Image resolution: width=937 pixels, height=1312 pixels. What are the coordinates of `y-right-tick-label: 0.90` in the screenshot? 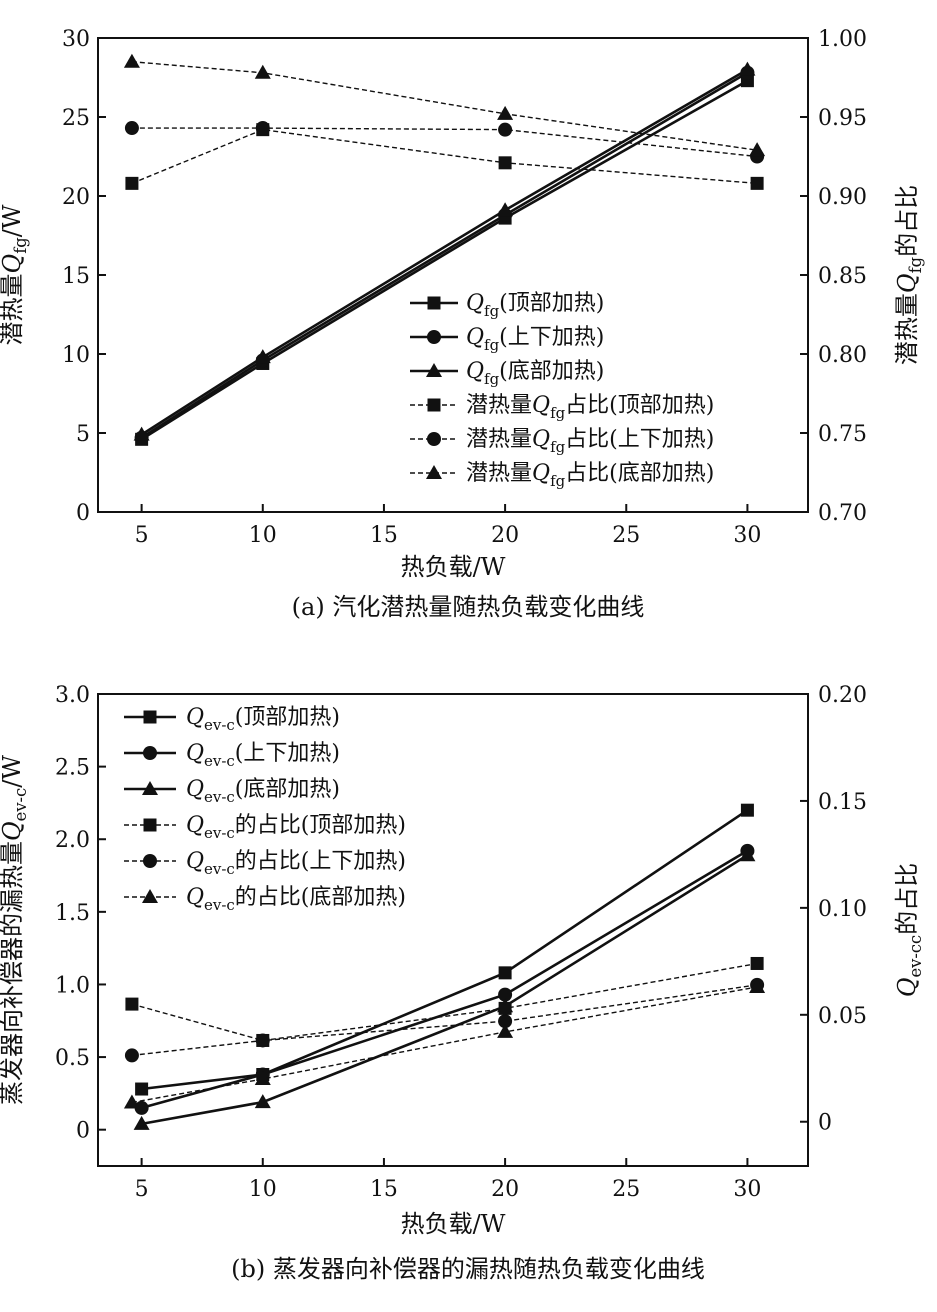 It's located at (842, 197).